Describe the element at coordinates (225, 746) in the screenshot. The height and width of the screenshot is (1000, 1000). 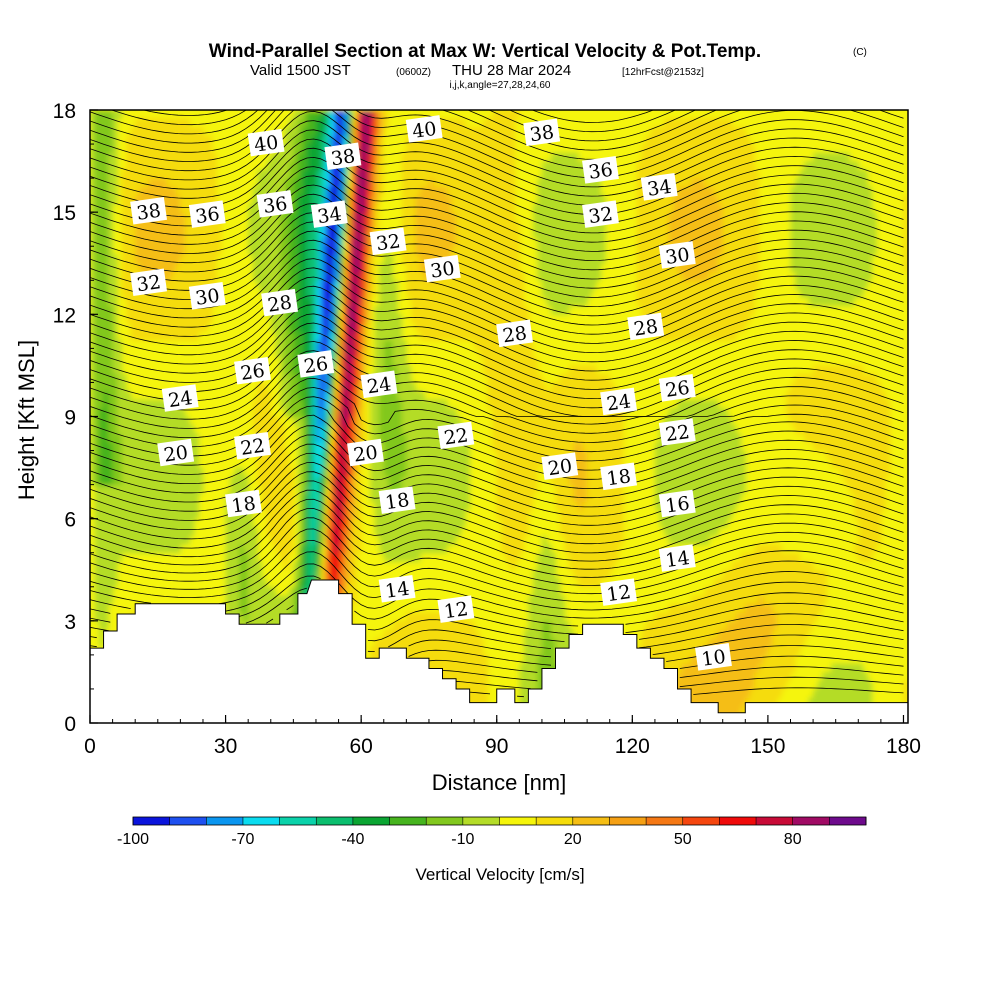
I see `x-tick-label: 30` at that location.